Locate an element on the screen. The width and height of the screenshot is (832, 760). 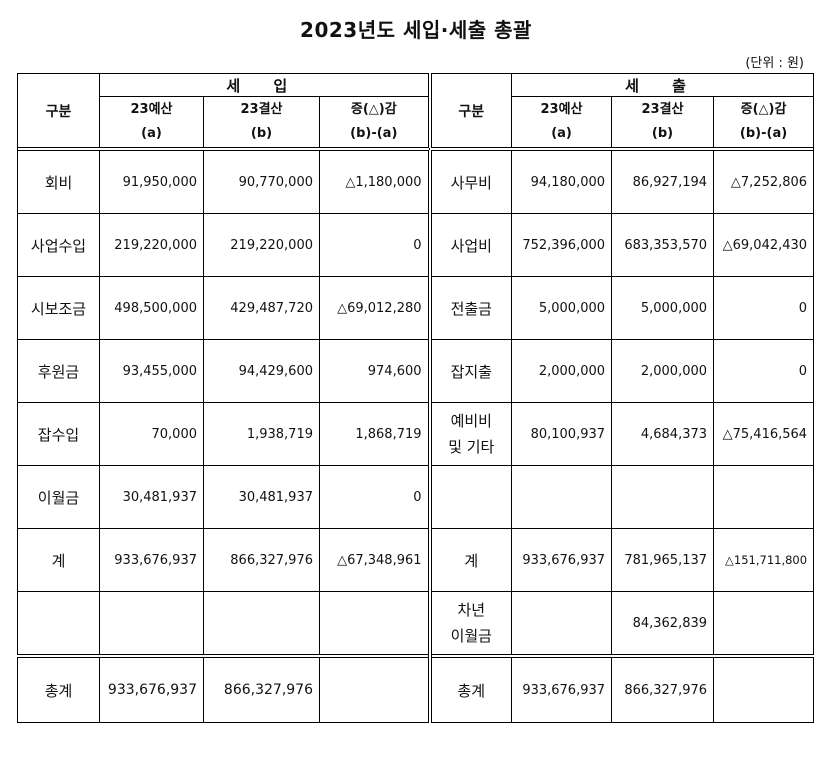
income-diff-header: 증(△)감 (b)-(a) is located at coordinates (374, 122).